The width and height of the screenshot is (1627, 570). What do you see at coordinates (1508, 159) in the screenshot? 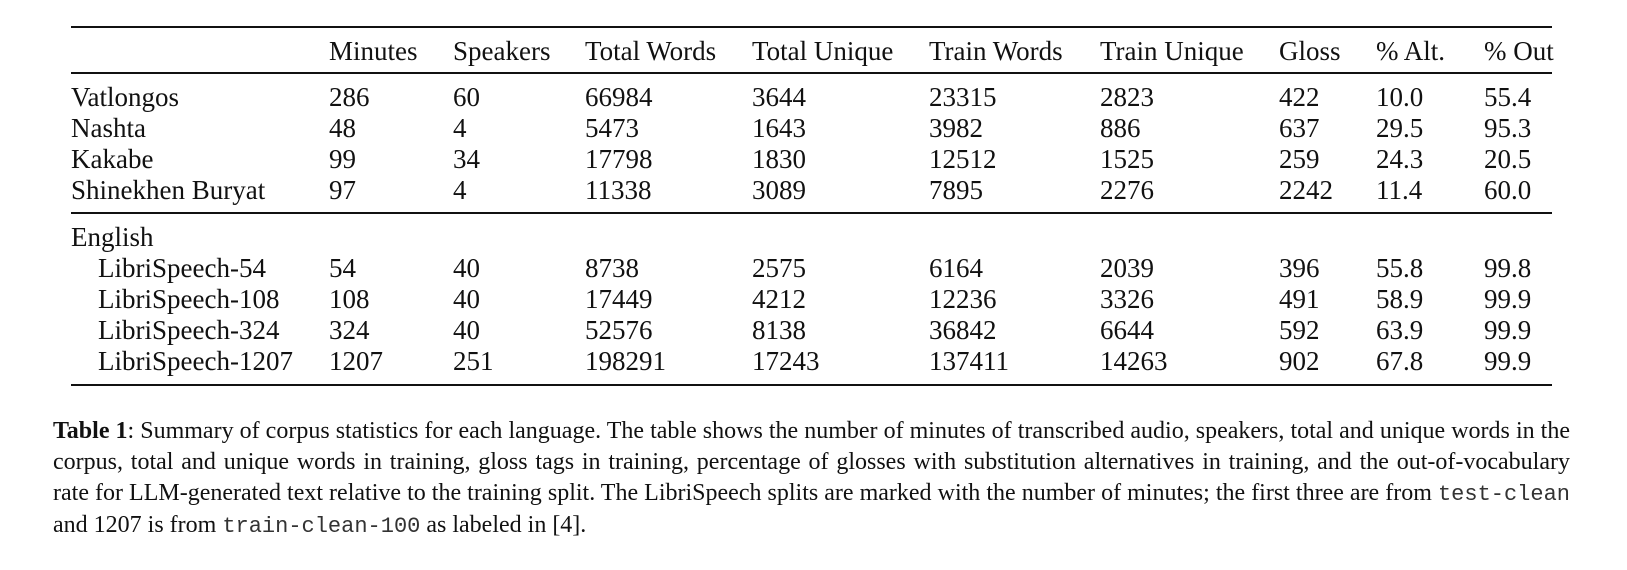
I see `table-cell: 20.5` at bounding box center [1508, 159].